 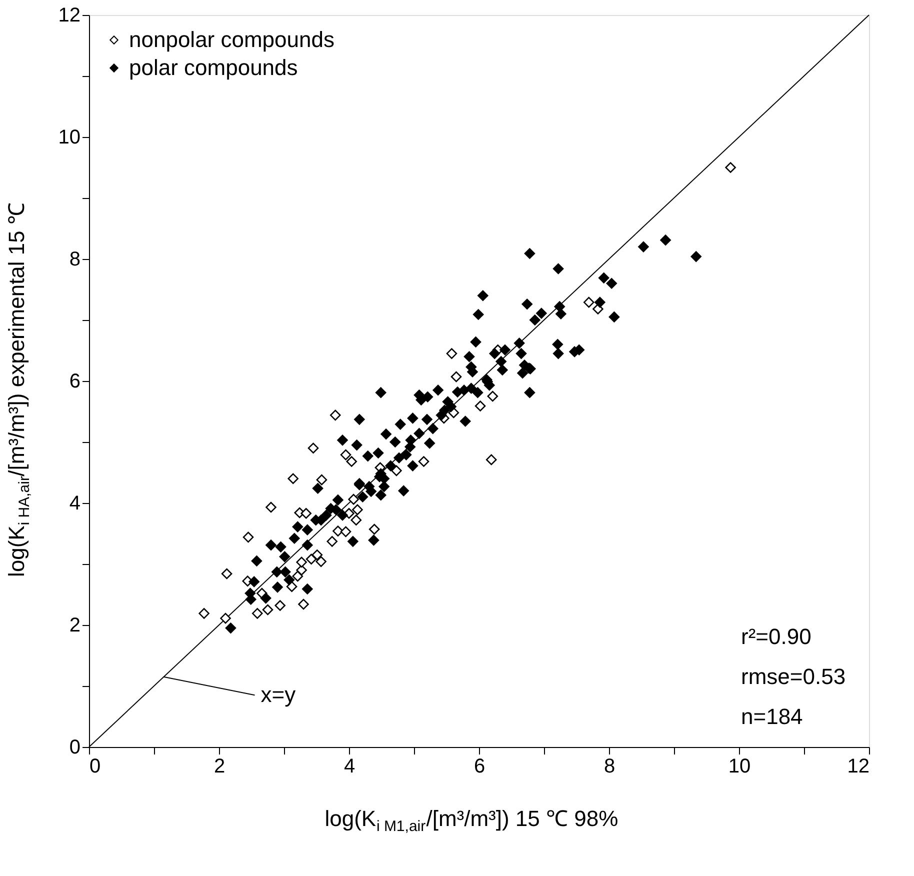 What do you see at coordinates (793, 676) in the screenshot?
I see `annotation: rmse=0.53` at bounding box center [793, 676].